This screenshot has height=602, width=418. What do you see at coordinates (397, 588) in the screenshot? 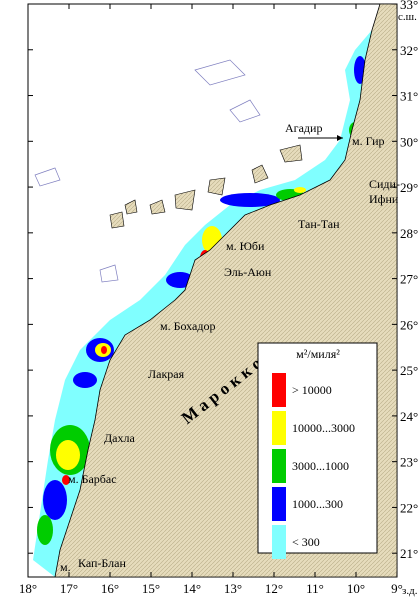
I see `x-tick-label: 9°` at bounding box center [397, 588].